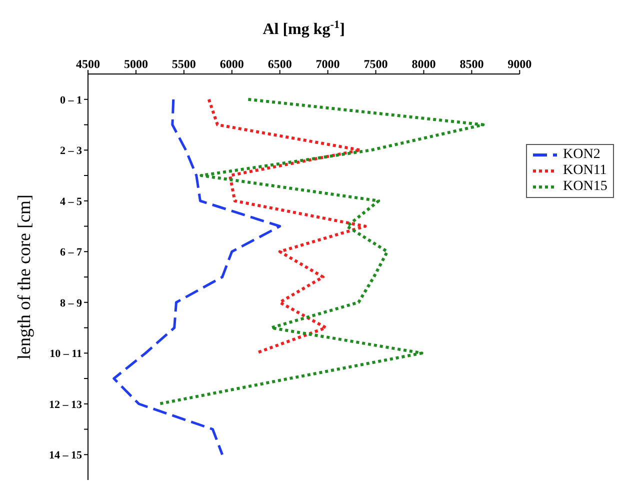 This screenshot has height=484, width=635. What do you see at coordinates (585, 171) in the screenshot?
I see `legend-label: KON11` at bounding box center [585, 171].